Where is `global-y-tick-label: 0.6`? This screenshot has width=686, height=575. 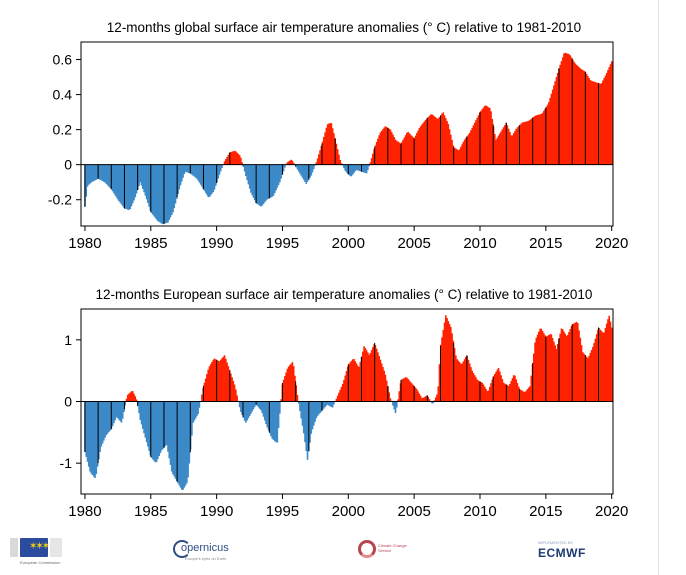 global-y-tick-label: 0.6 is located at coordinates (63, 60).